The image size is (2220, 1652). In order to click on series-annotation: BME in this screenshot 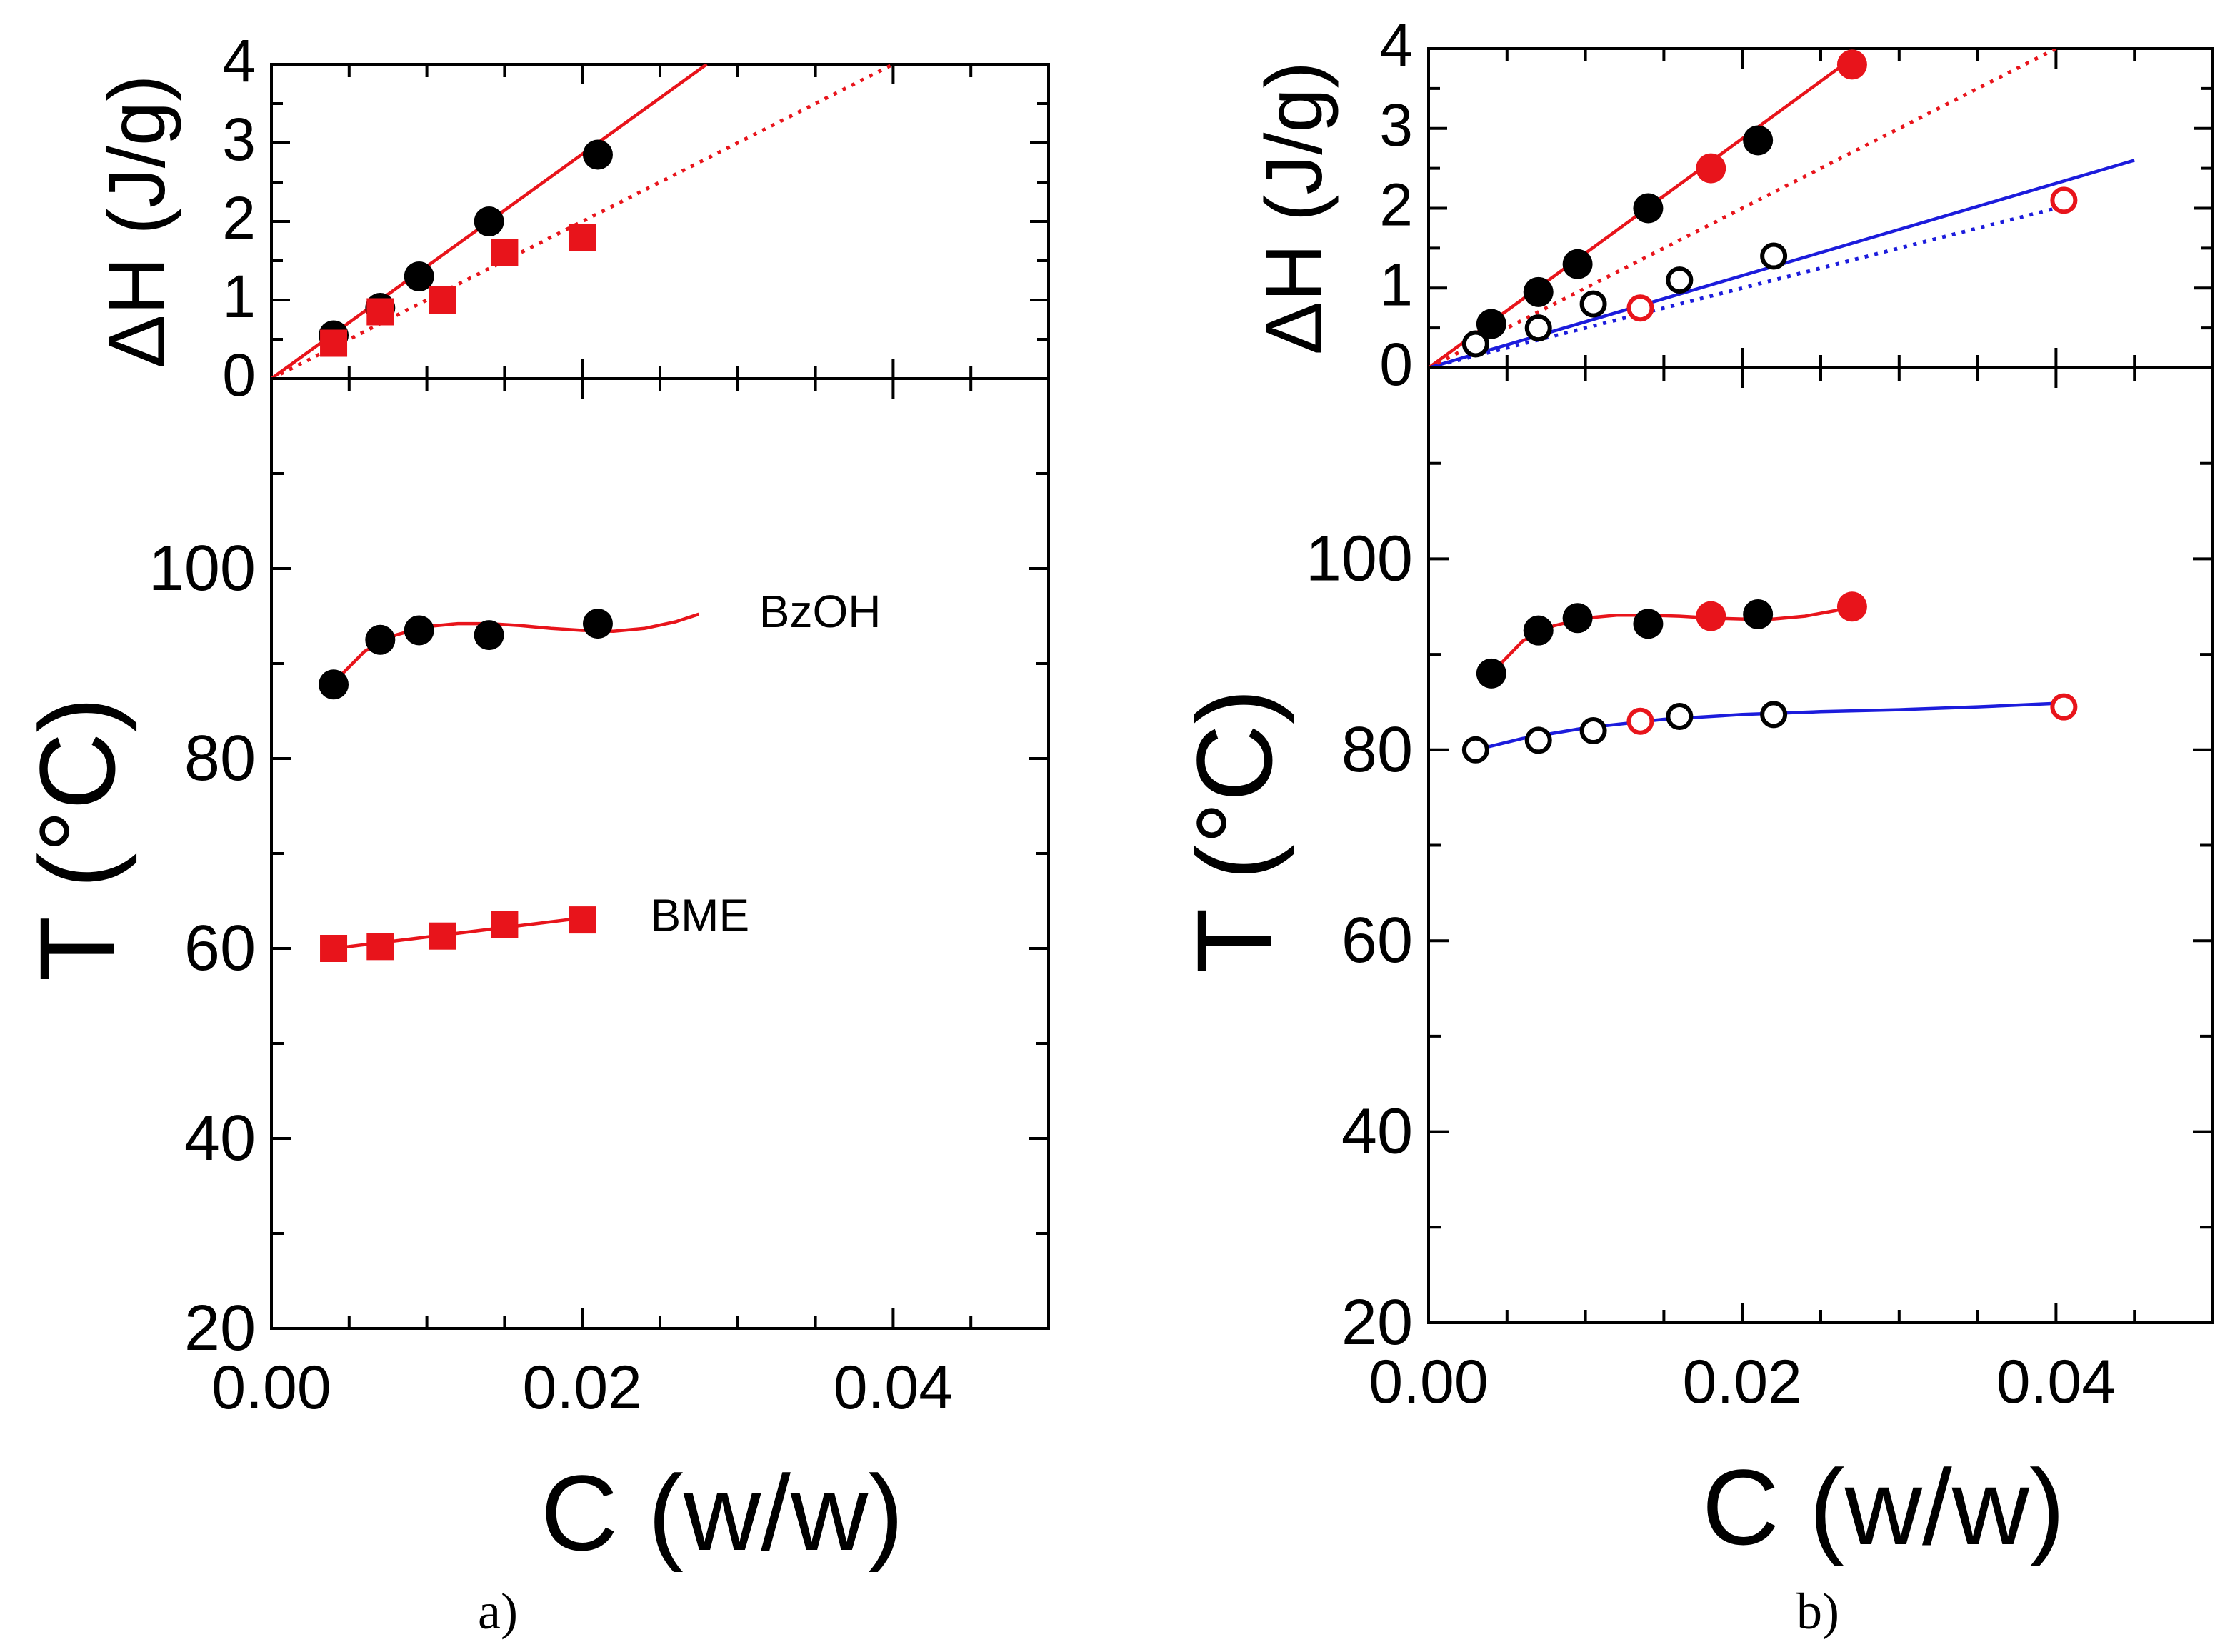, I will do `click(699, 915)`.